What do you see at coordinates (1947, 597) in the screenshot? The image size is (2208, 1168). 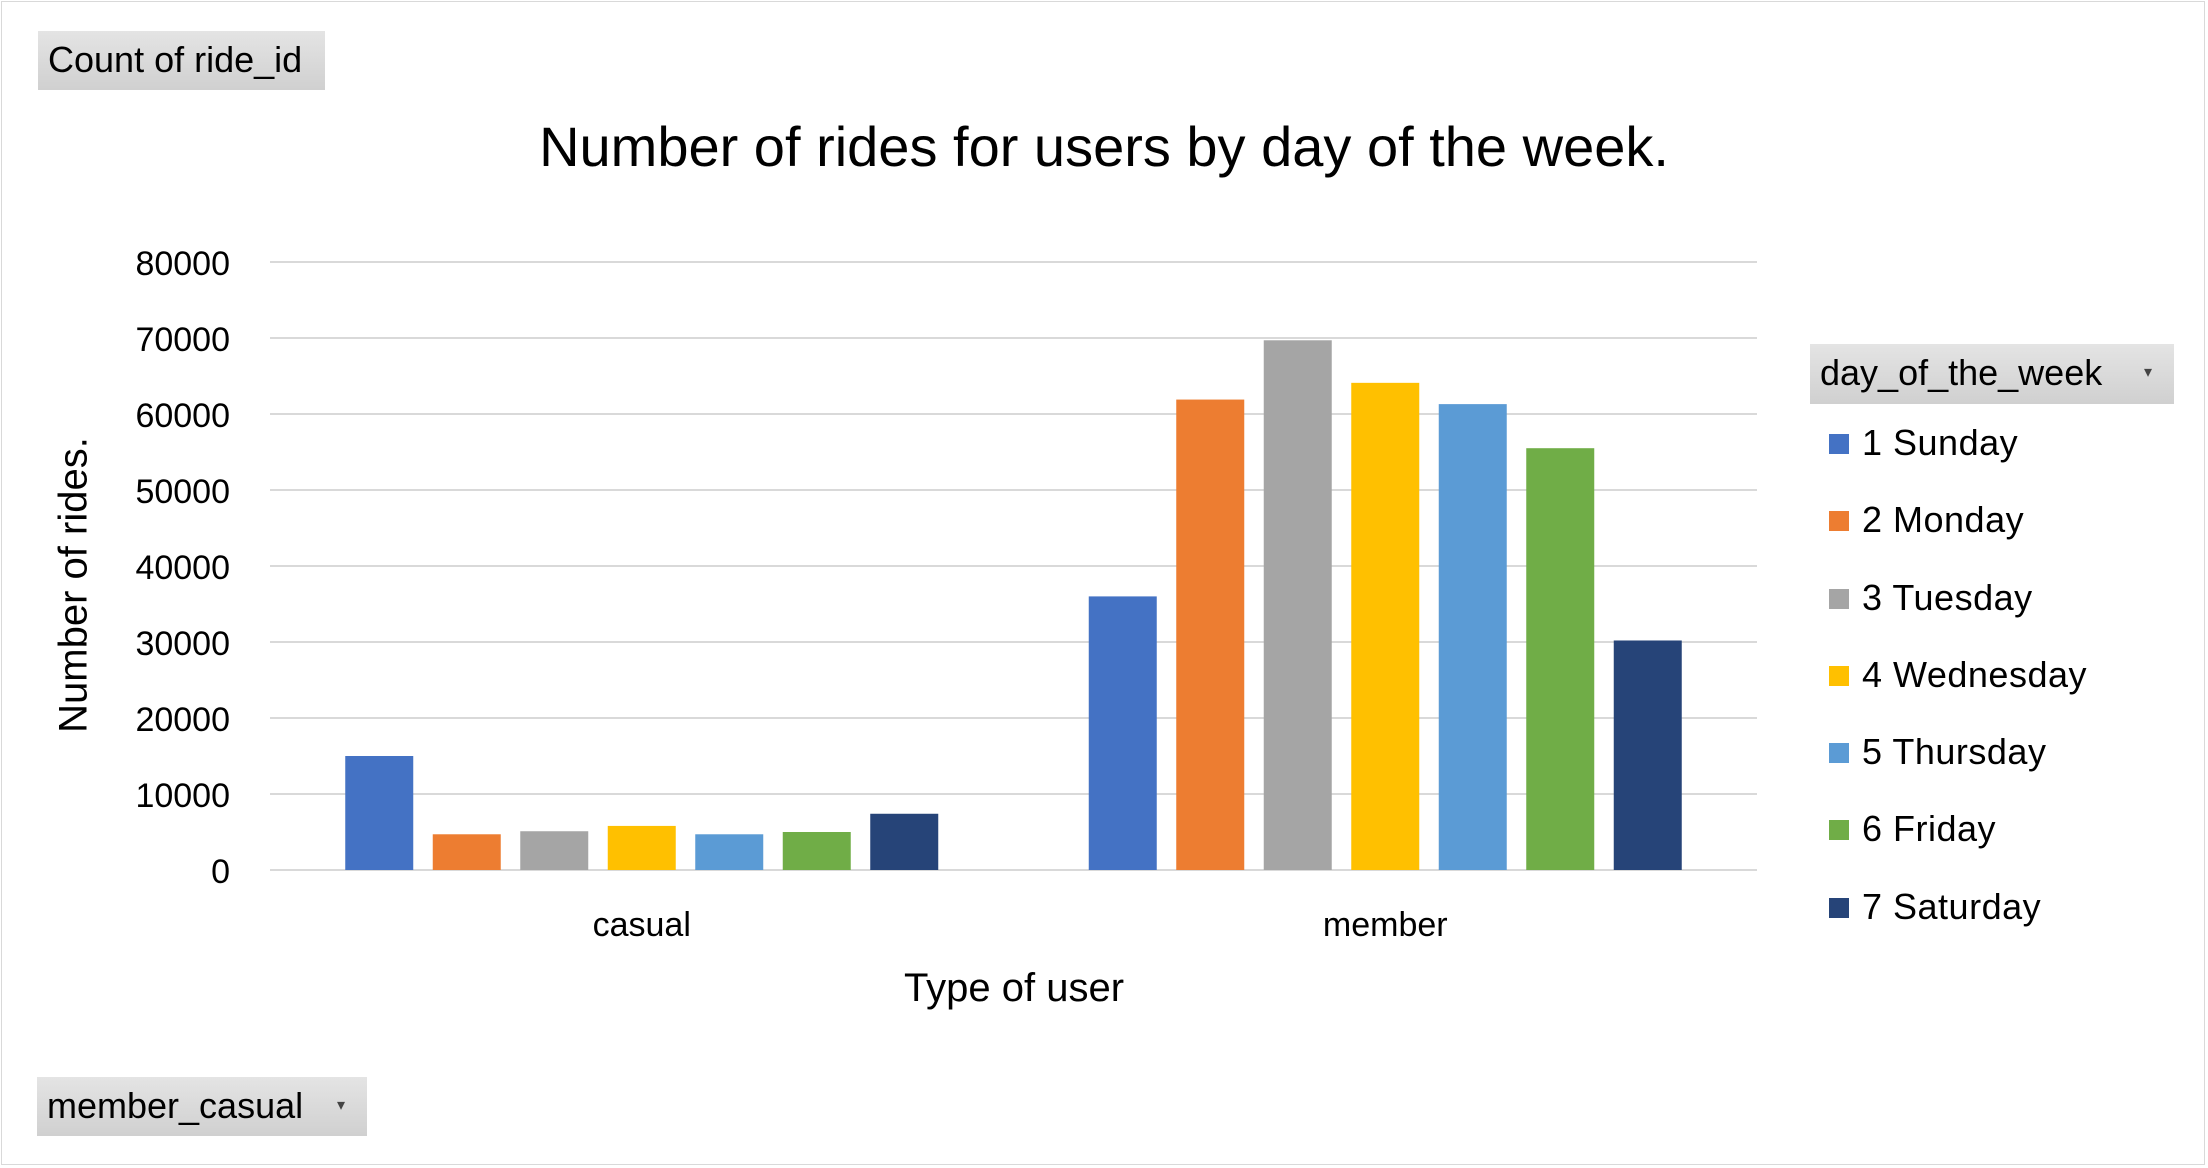 I see `legend-label: 3 Tuesday` at bounding box center [1947, 597].